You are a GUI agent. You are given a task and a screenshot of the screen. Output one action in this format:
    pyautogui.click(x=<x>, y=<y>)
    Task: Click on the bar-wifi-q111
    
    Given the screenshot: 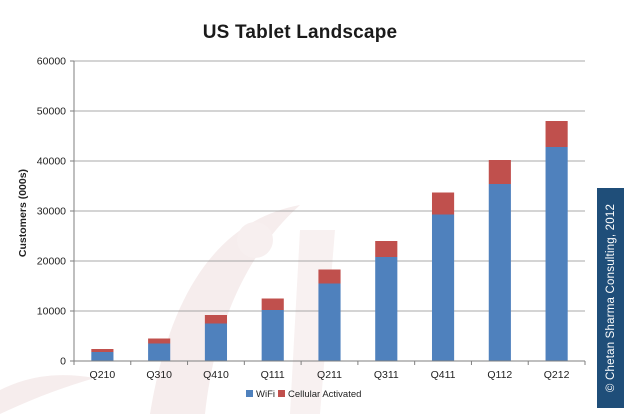 What is the action you would take?
    pyautogui.click(x=272, y=335)
    